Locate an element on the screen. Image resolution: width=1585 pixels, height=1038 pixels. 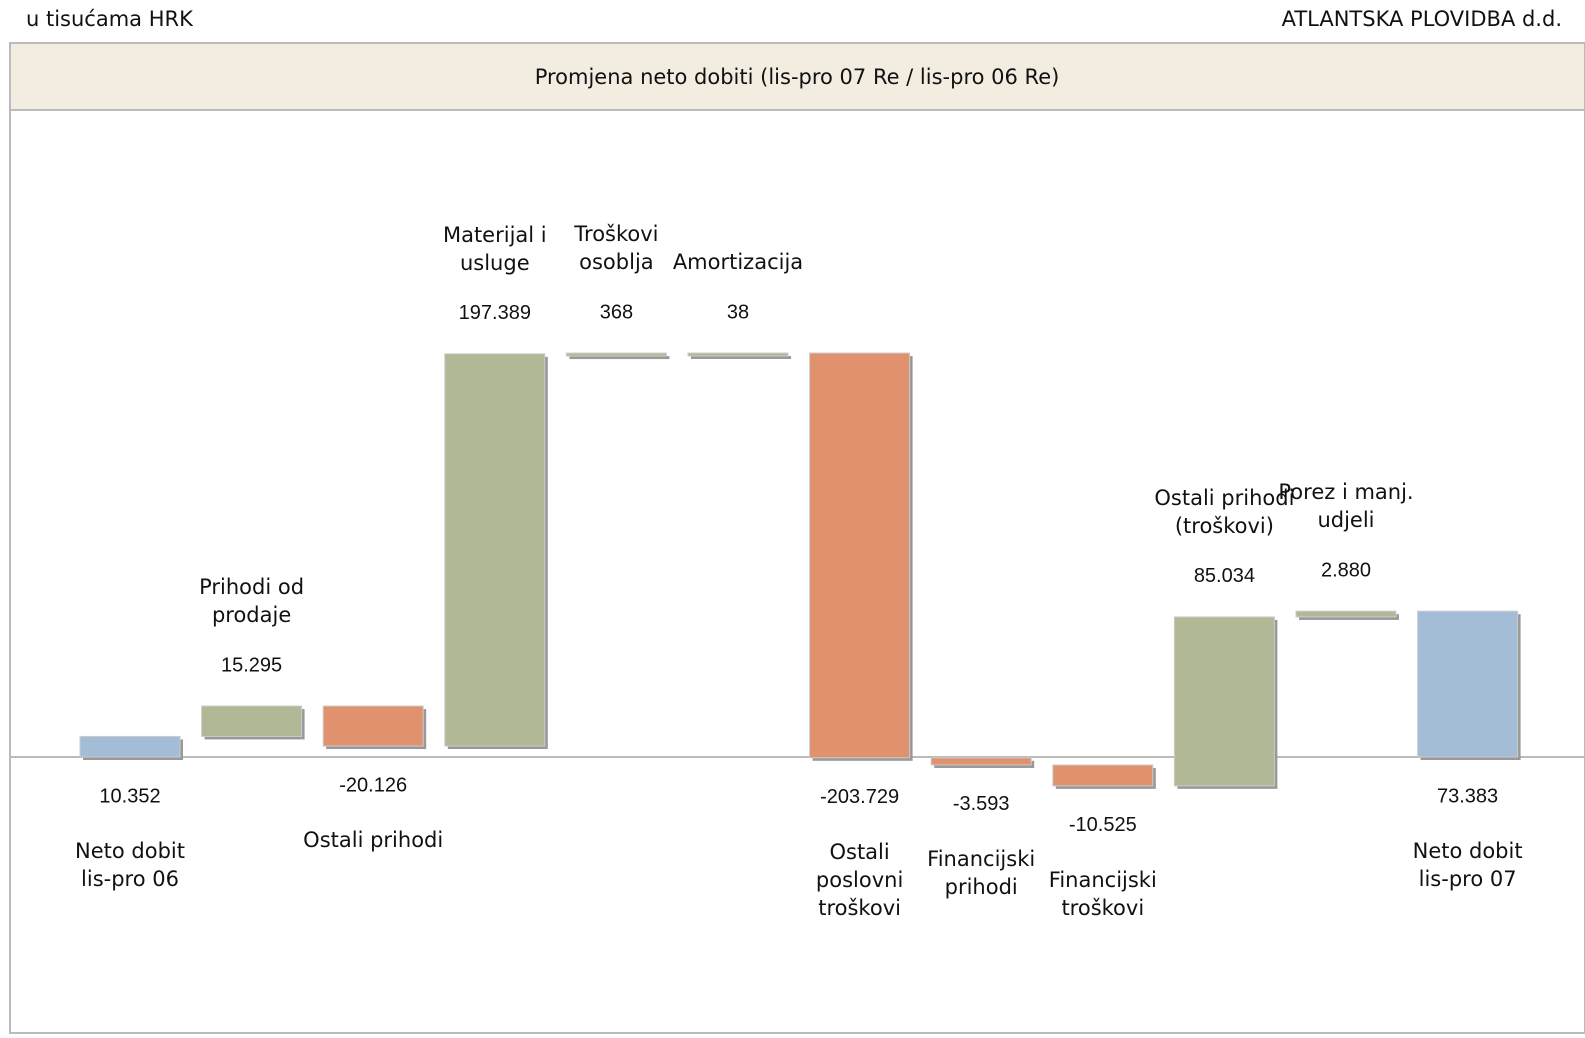
company-name: ATLANTSKA PLOVIDBA d.d. is located at coordinates (1422, 19).